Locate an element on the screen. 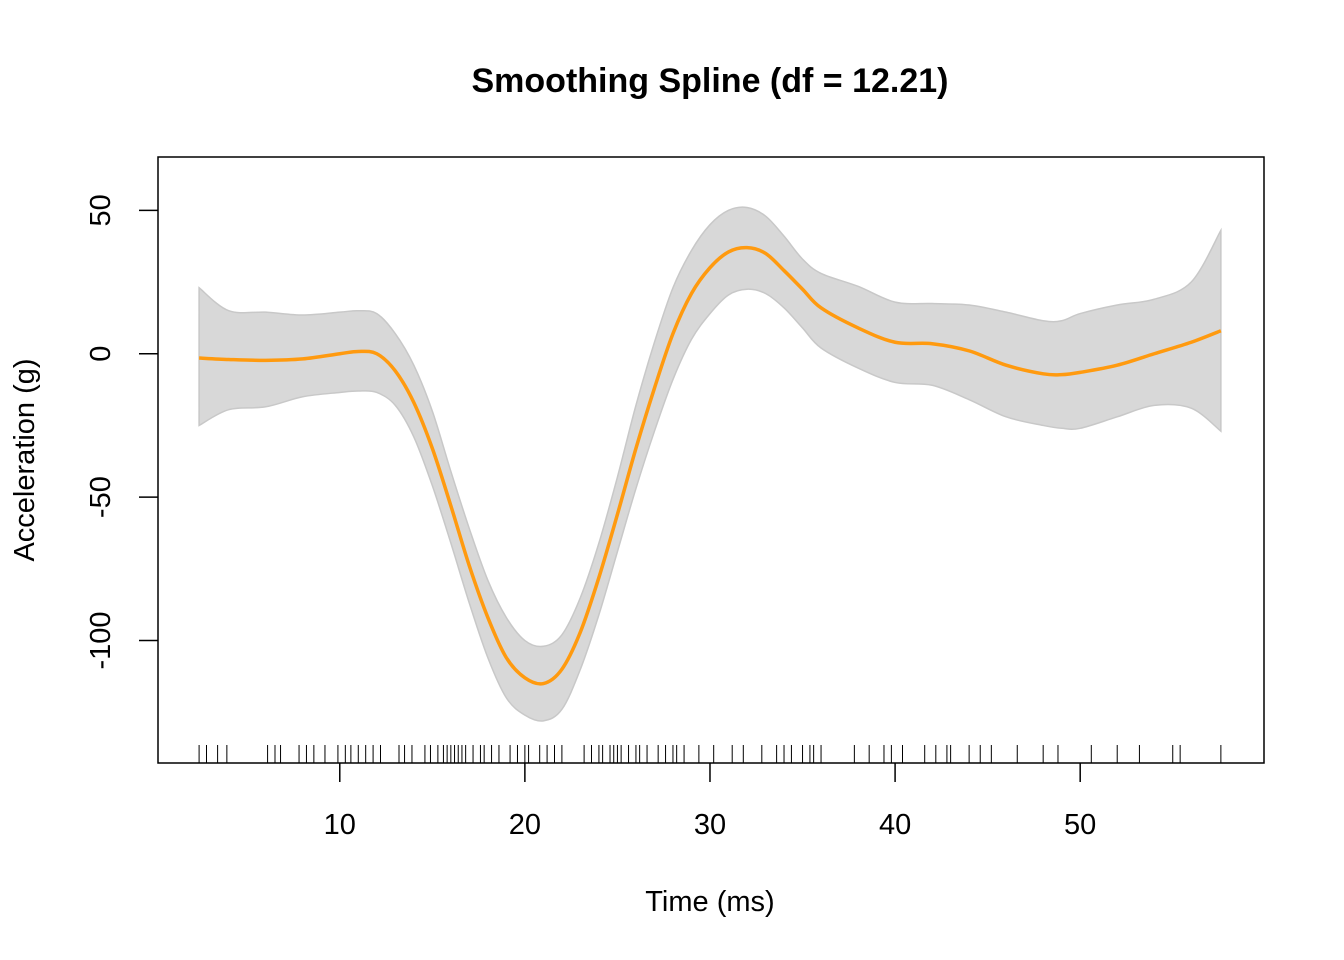  x-tick-label: 40 is located at coordinates (895, 825).